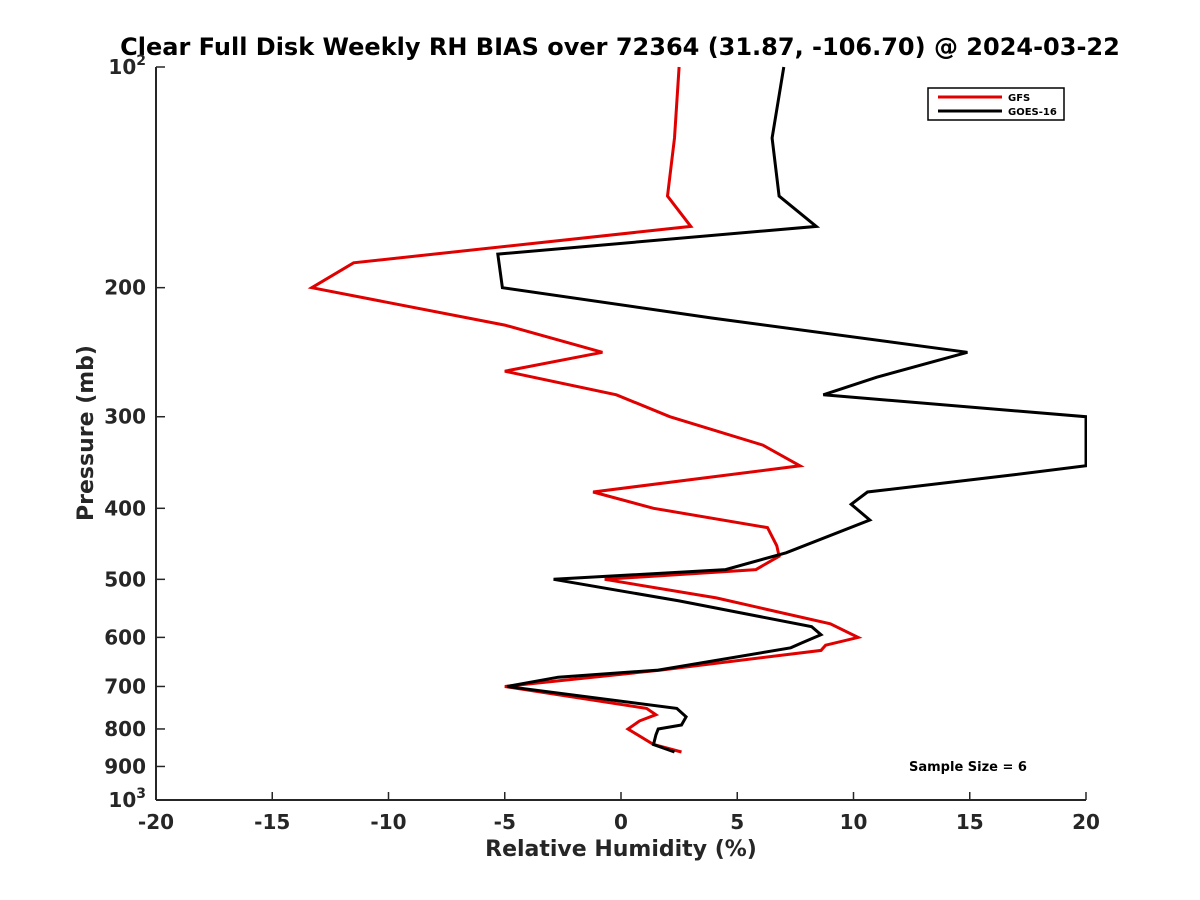 The height and width of the screenshot is (900, 1200). What do you see at coordinates (272, 822) in the screenshot?
I see `x-tick-label: -15` at bounding box center [272, 822].